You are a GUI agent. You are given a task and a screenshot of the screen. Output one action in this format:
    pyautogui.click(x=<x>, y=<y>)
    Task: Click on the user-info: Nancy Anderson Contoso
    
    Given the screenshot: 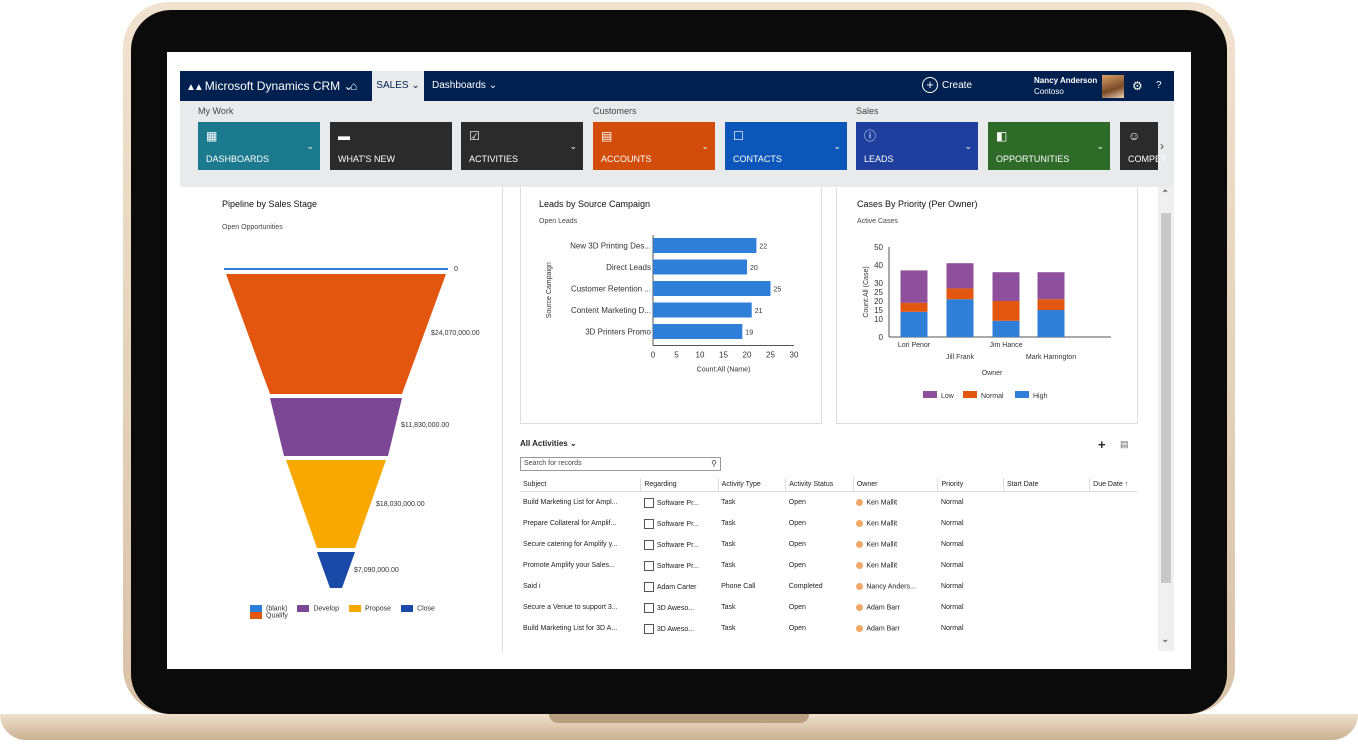 What is the action you would take?
    pyautogui.click(x=1065, y=87)
    